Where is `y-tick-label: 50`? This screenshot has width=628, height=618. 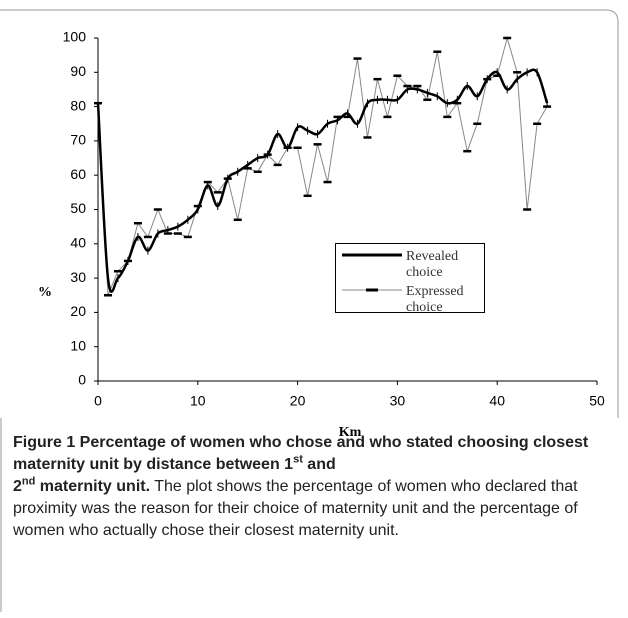
y-tick-label: 50 is located at coordinates (78, 208).